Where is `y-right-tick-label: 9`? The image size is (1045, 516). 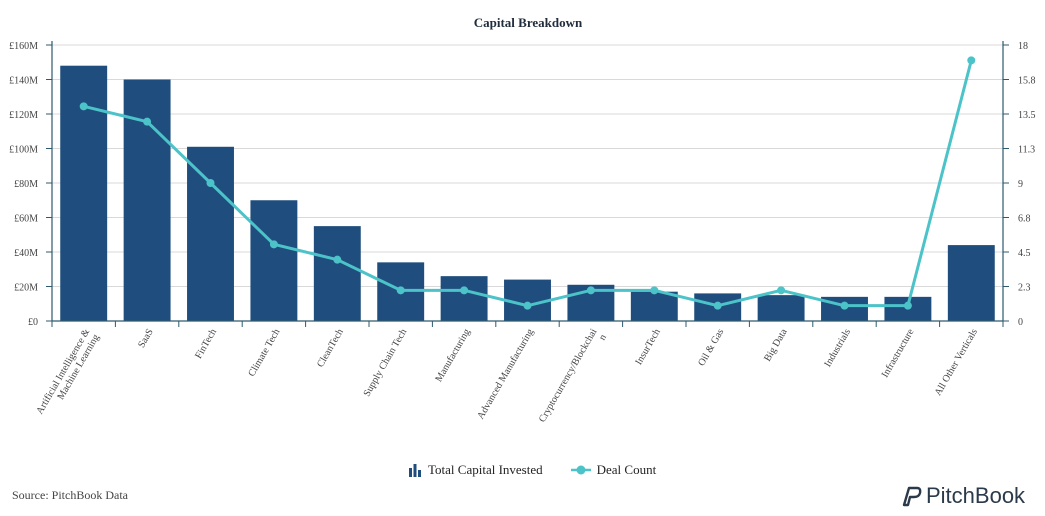
y-right-tick-label: 9 is located at coordinates (1020, 184).